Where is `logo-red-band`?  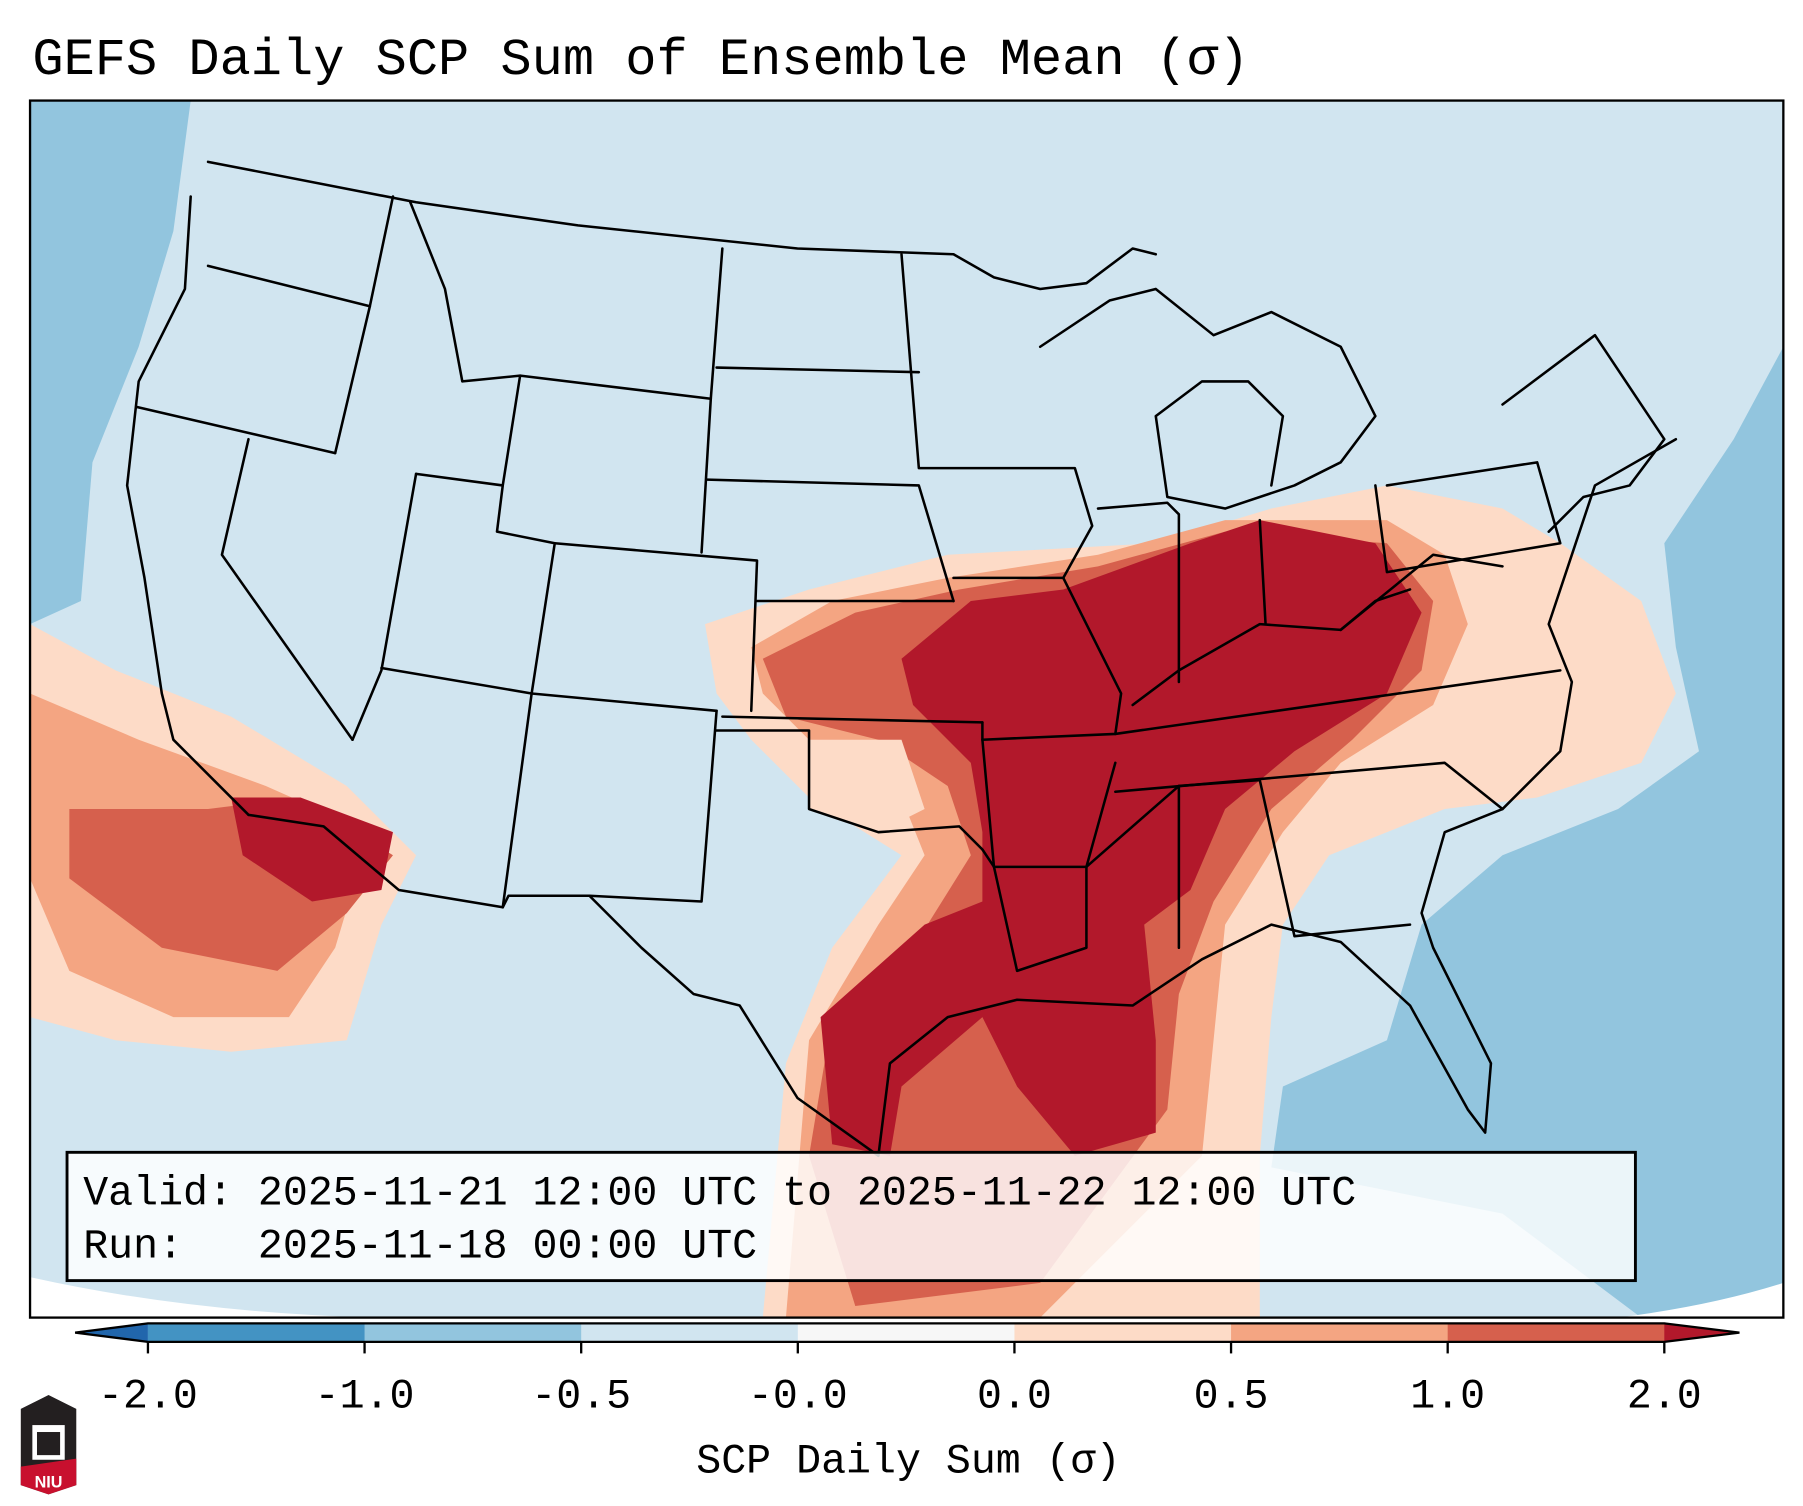 logo-red-band is located at coordinates (48, 1476).